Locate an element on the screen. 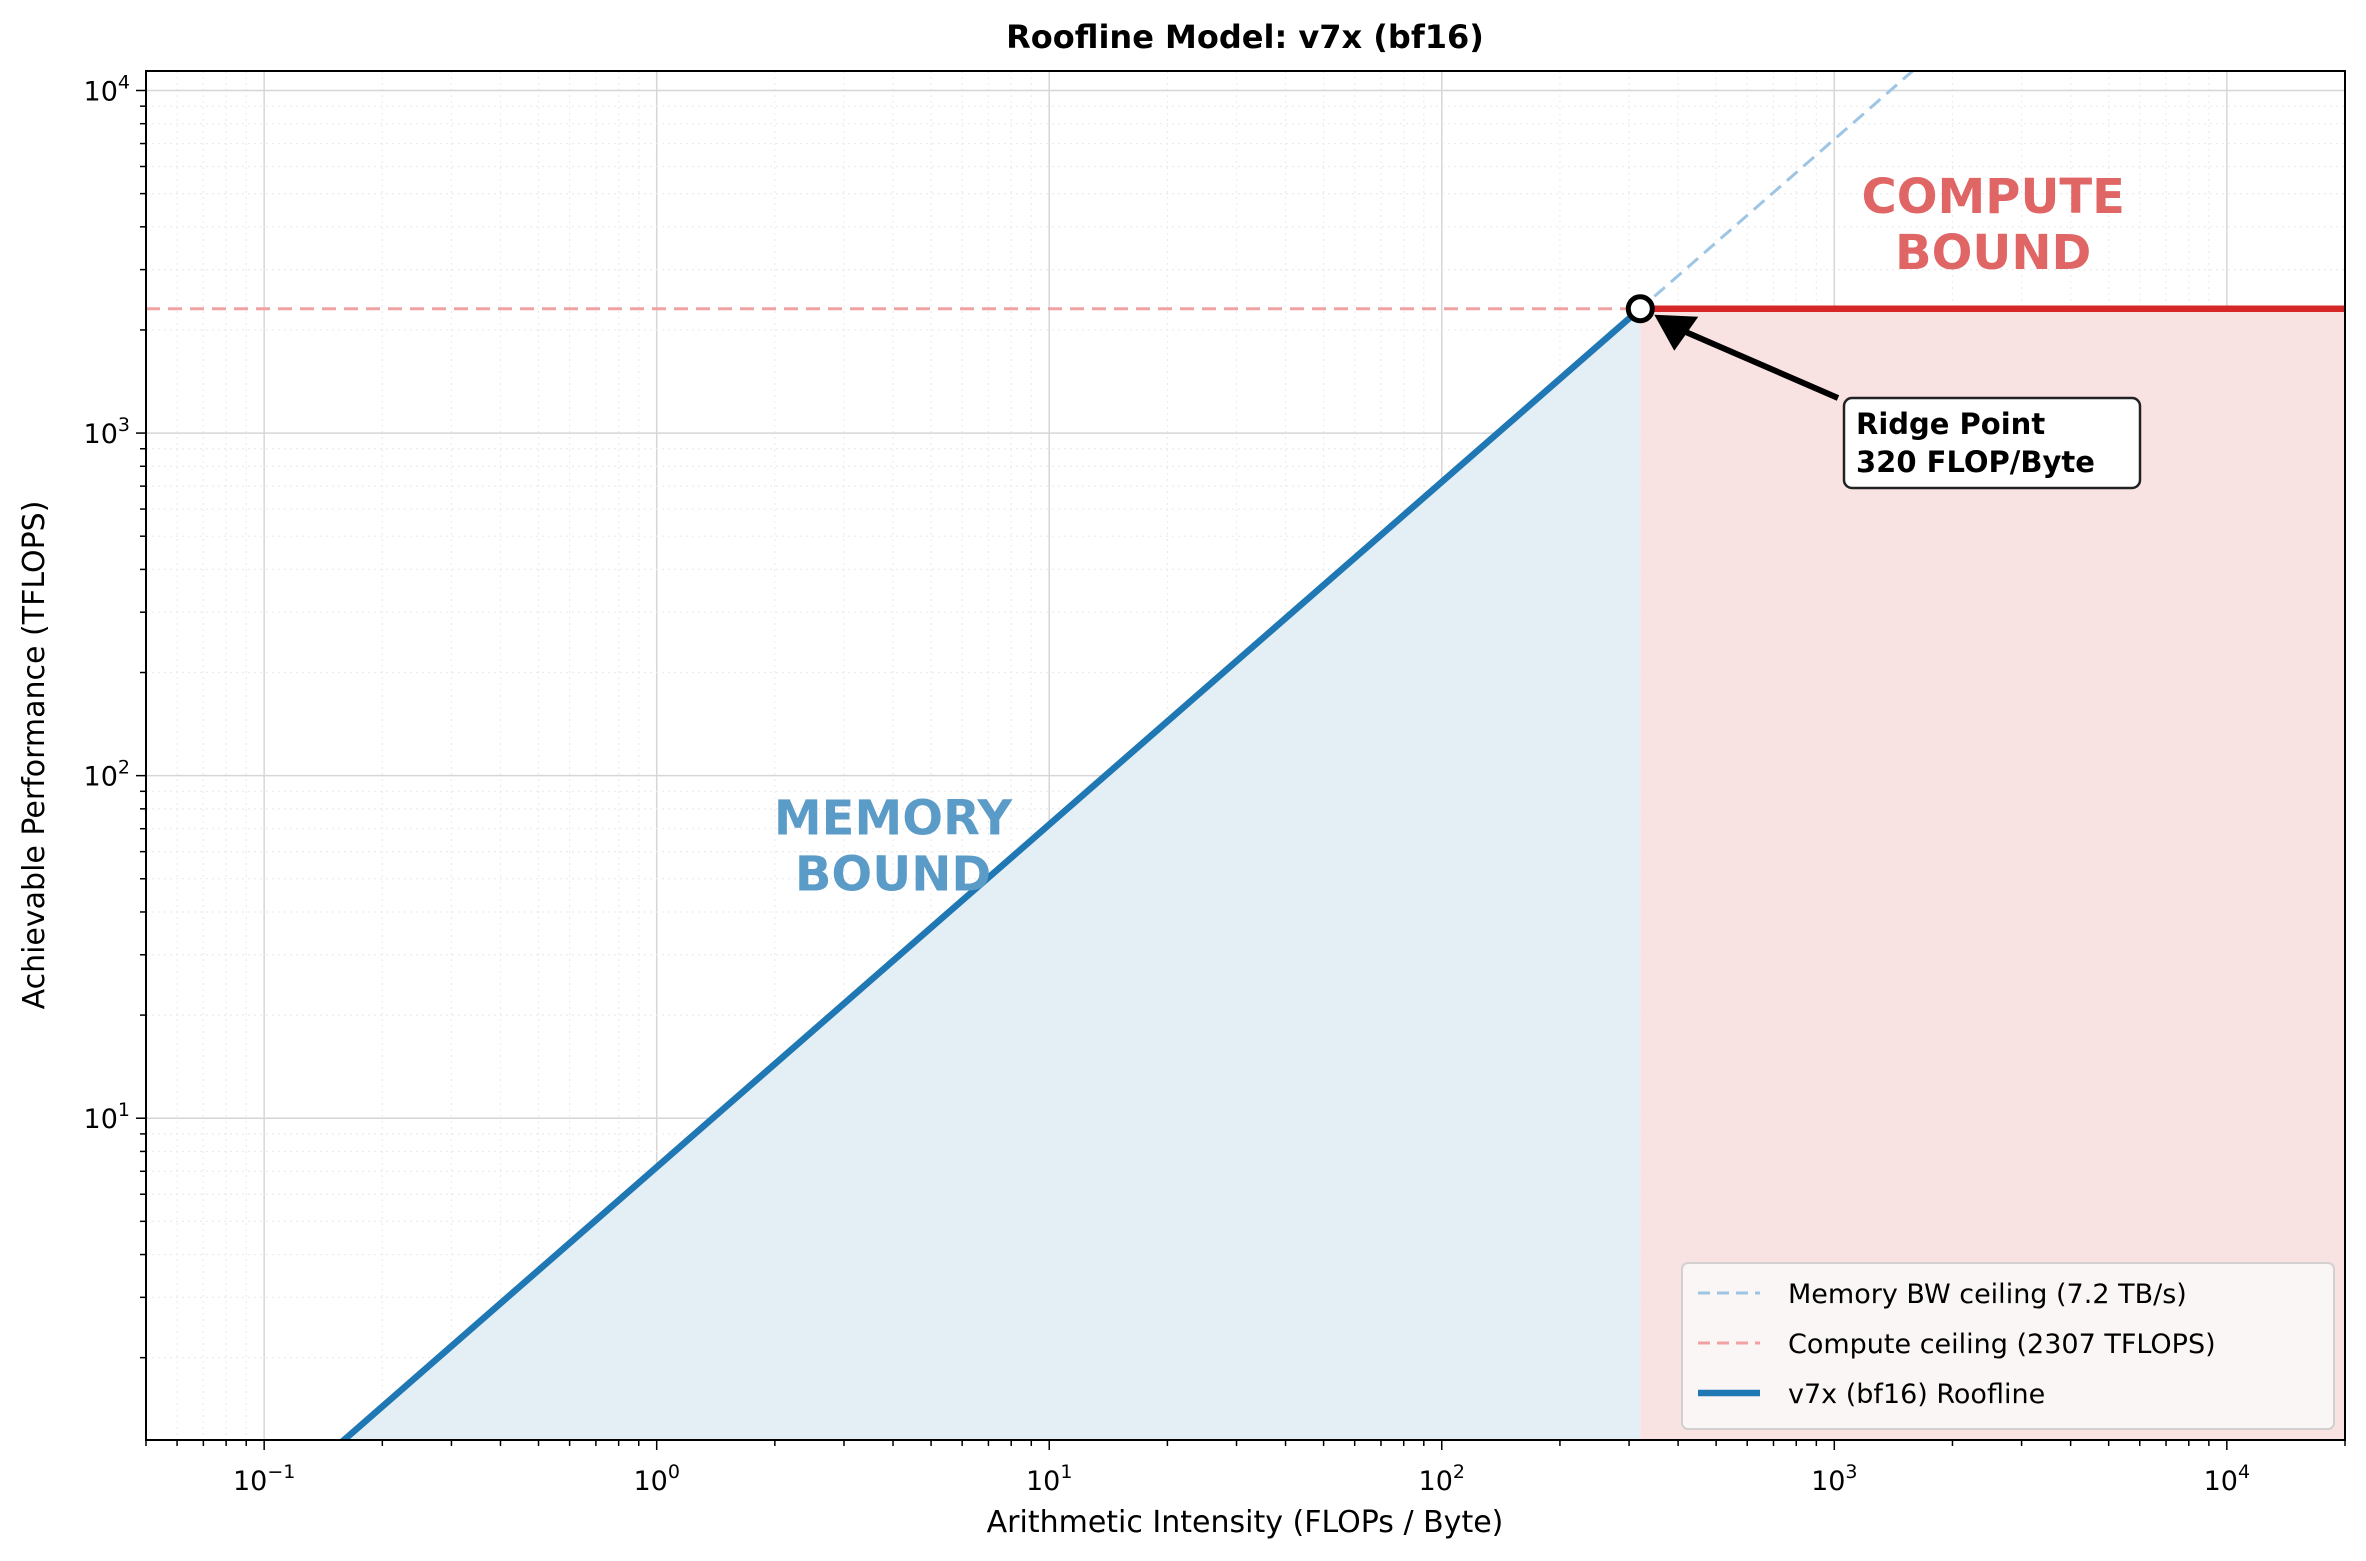  ridge-label-text: Ridge Point is located at coordinates (1950, 424).